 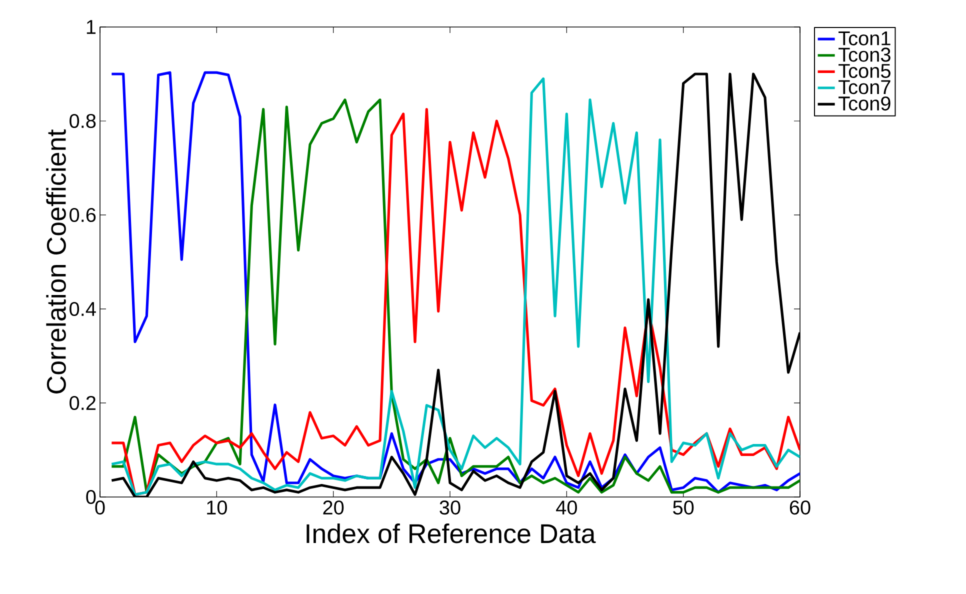 I want to click on legend-label: Tcon1, so click(x=864, y=38).